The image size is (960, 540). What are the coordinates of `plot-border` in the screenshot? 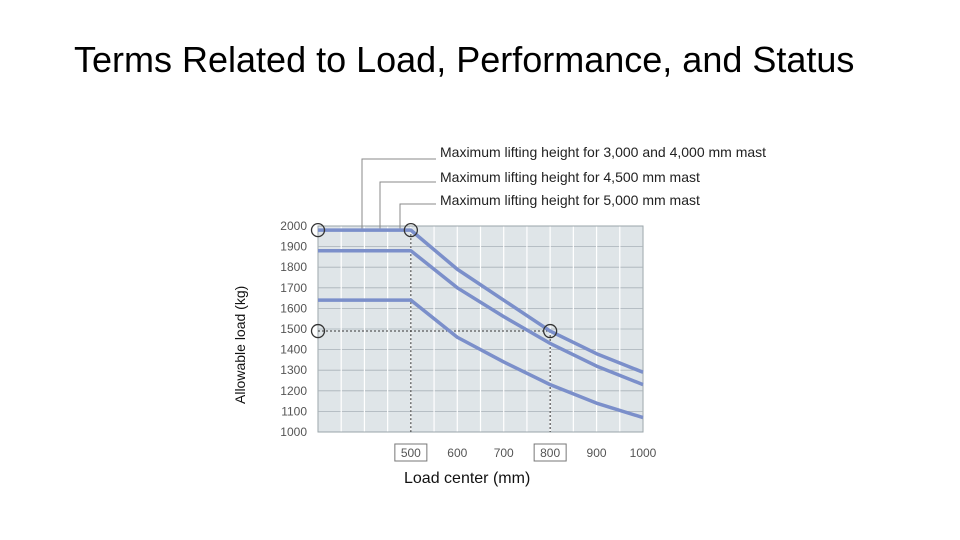 It's located at (480, 329).